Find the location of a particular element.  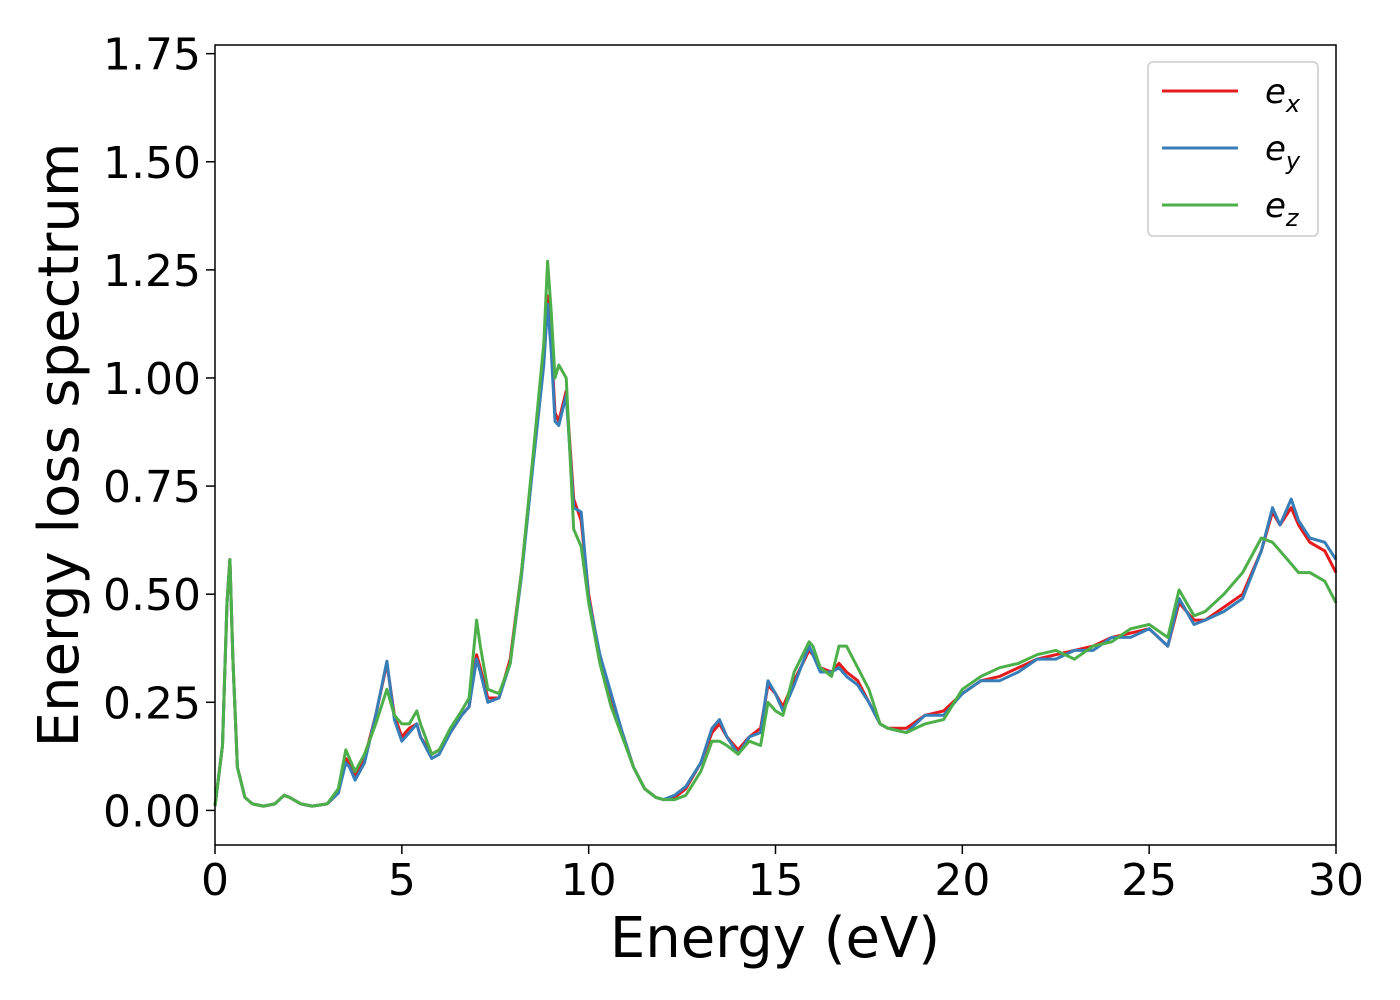

x-tick-label: 30 is located at coordinates (1336, 880).